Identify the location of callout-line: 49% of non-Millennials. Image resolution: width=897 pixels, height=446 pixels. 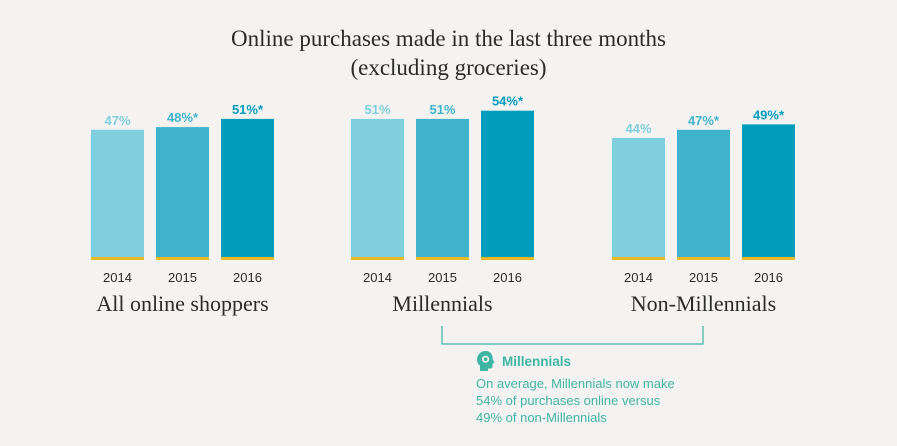
(541, 417).